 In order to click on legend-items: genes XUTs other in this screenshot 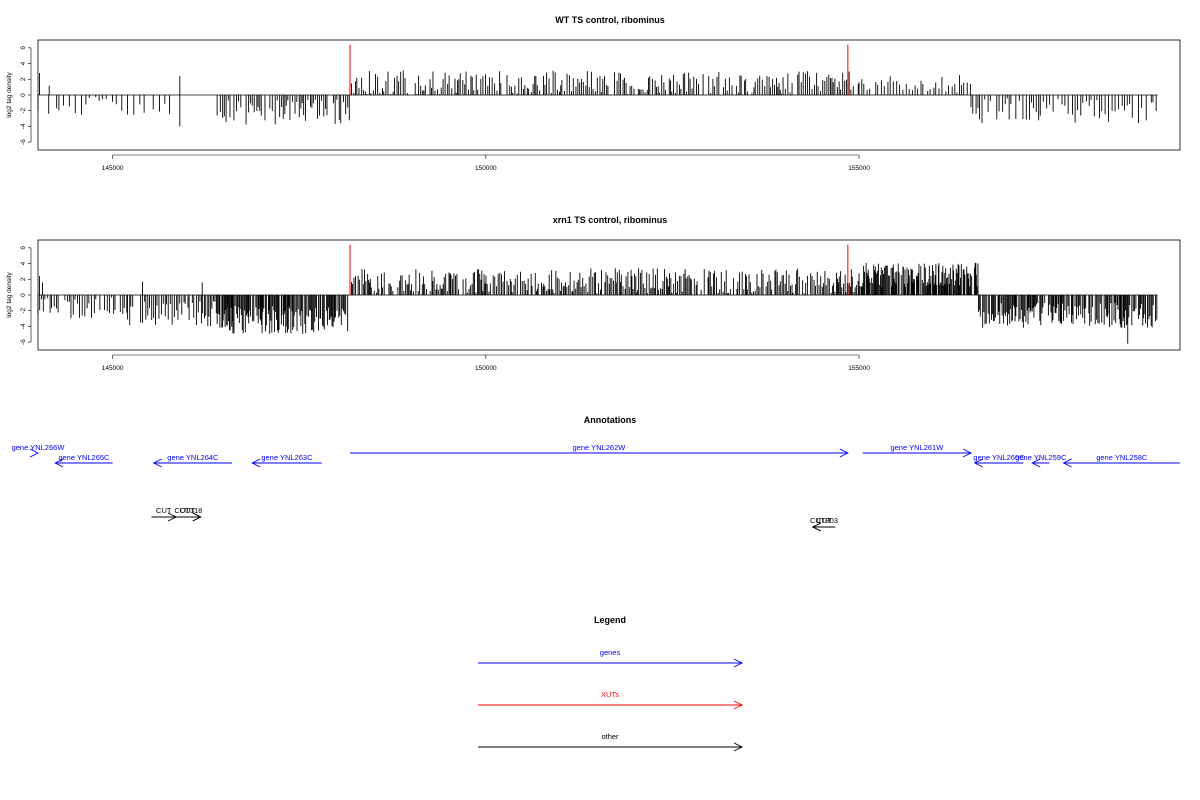, I will do `click(611, 700)`.